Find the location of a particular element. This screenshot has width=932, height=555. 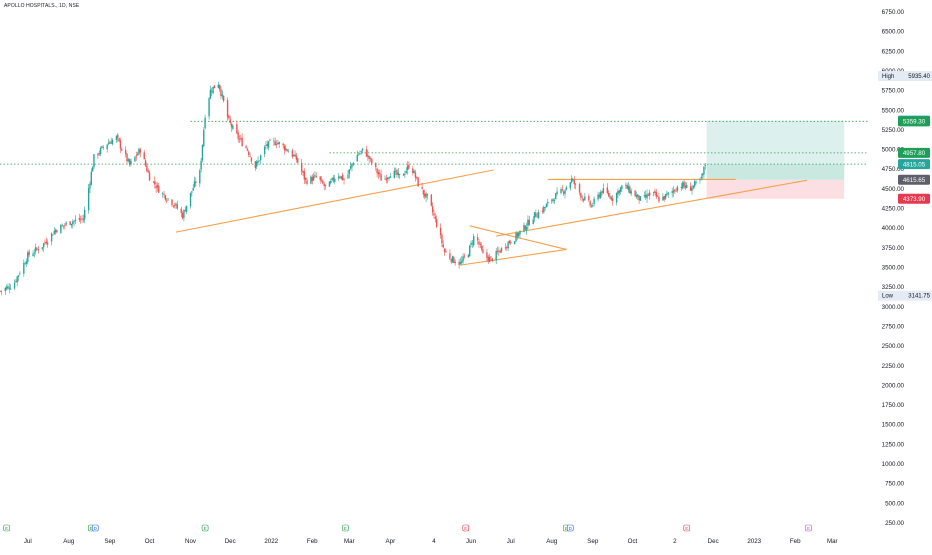

y-tick-label: 6750.00 is located at coordinates (893, 12).